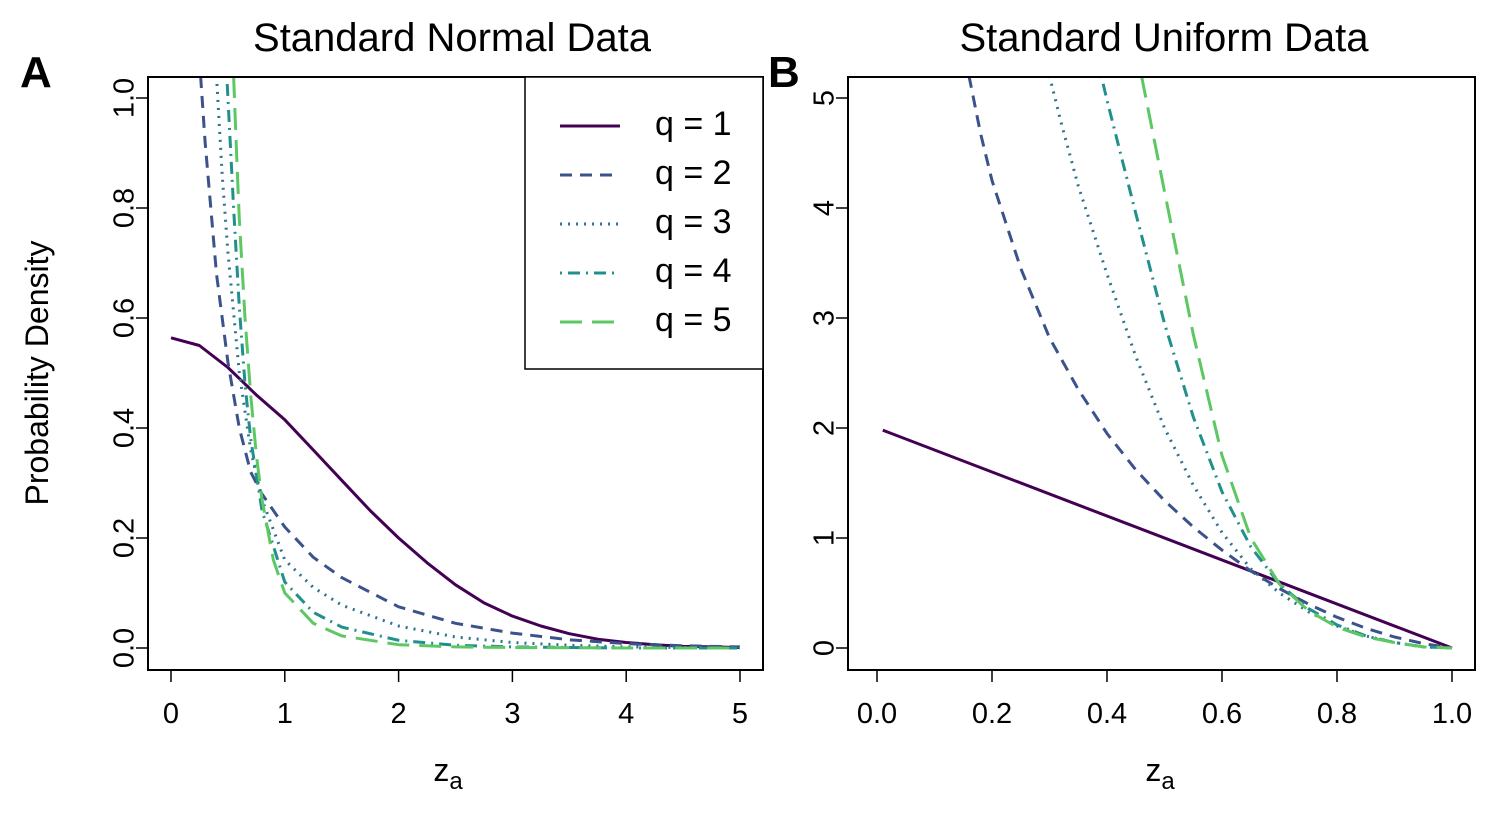 The height and width of the screenshot is (818, 1511). I want to click on panel-a-x-axis-label-sub: a, so click(456, 781).